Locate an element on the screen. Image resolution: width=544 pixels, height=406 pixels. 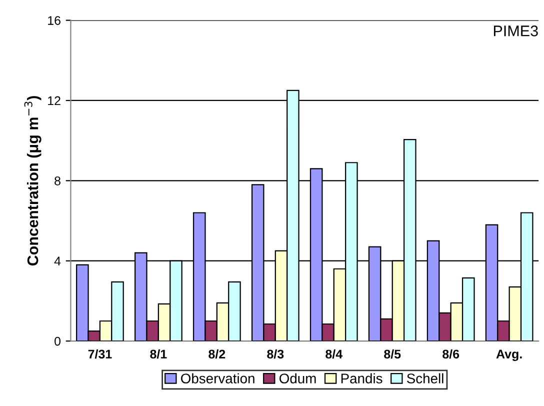
y-tick-label: 0 is located at coordinates (57, 341).